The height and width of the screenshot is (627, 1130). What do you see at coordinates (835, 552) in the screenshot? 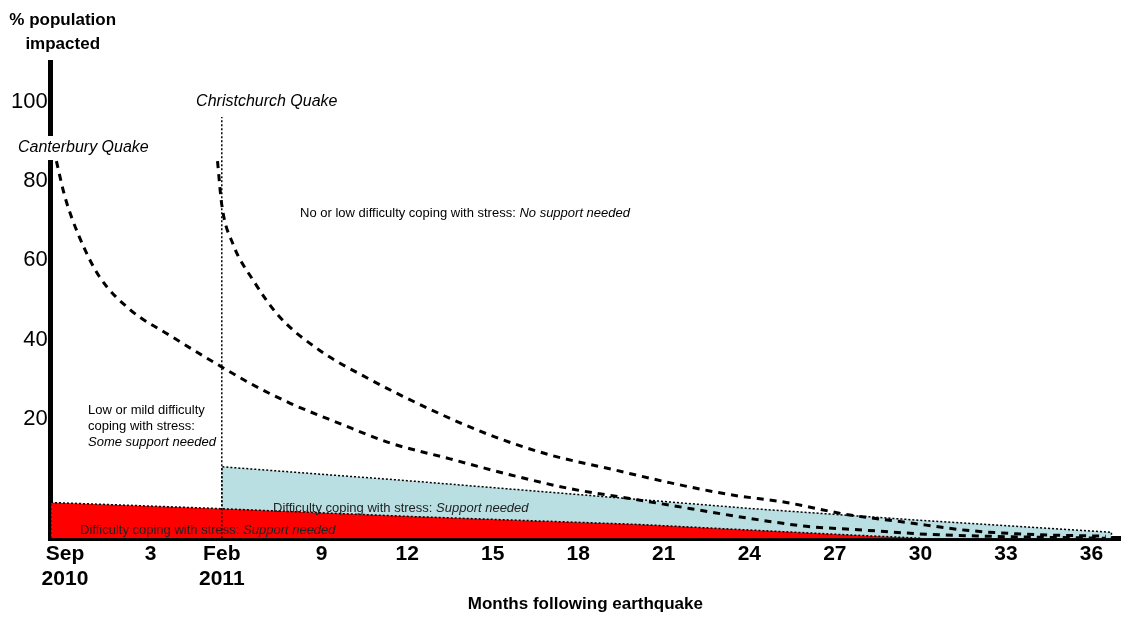
I see `x-tick-label: 27` at bounding box center [835, 552].